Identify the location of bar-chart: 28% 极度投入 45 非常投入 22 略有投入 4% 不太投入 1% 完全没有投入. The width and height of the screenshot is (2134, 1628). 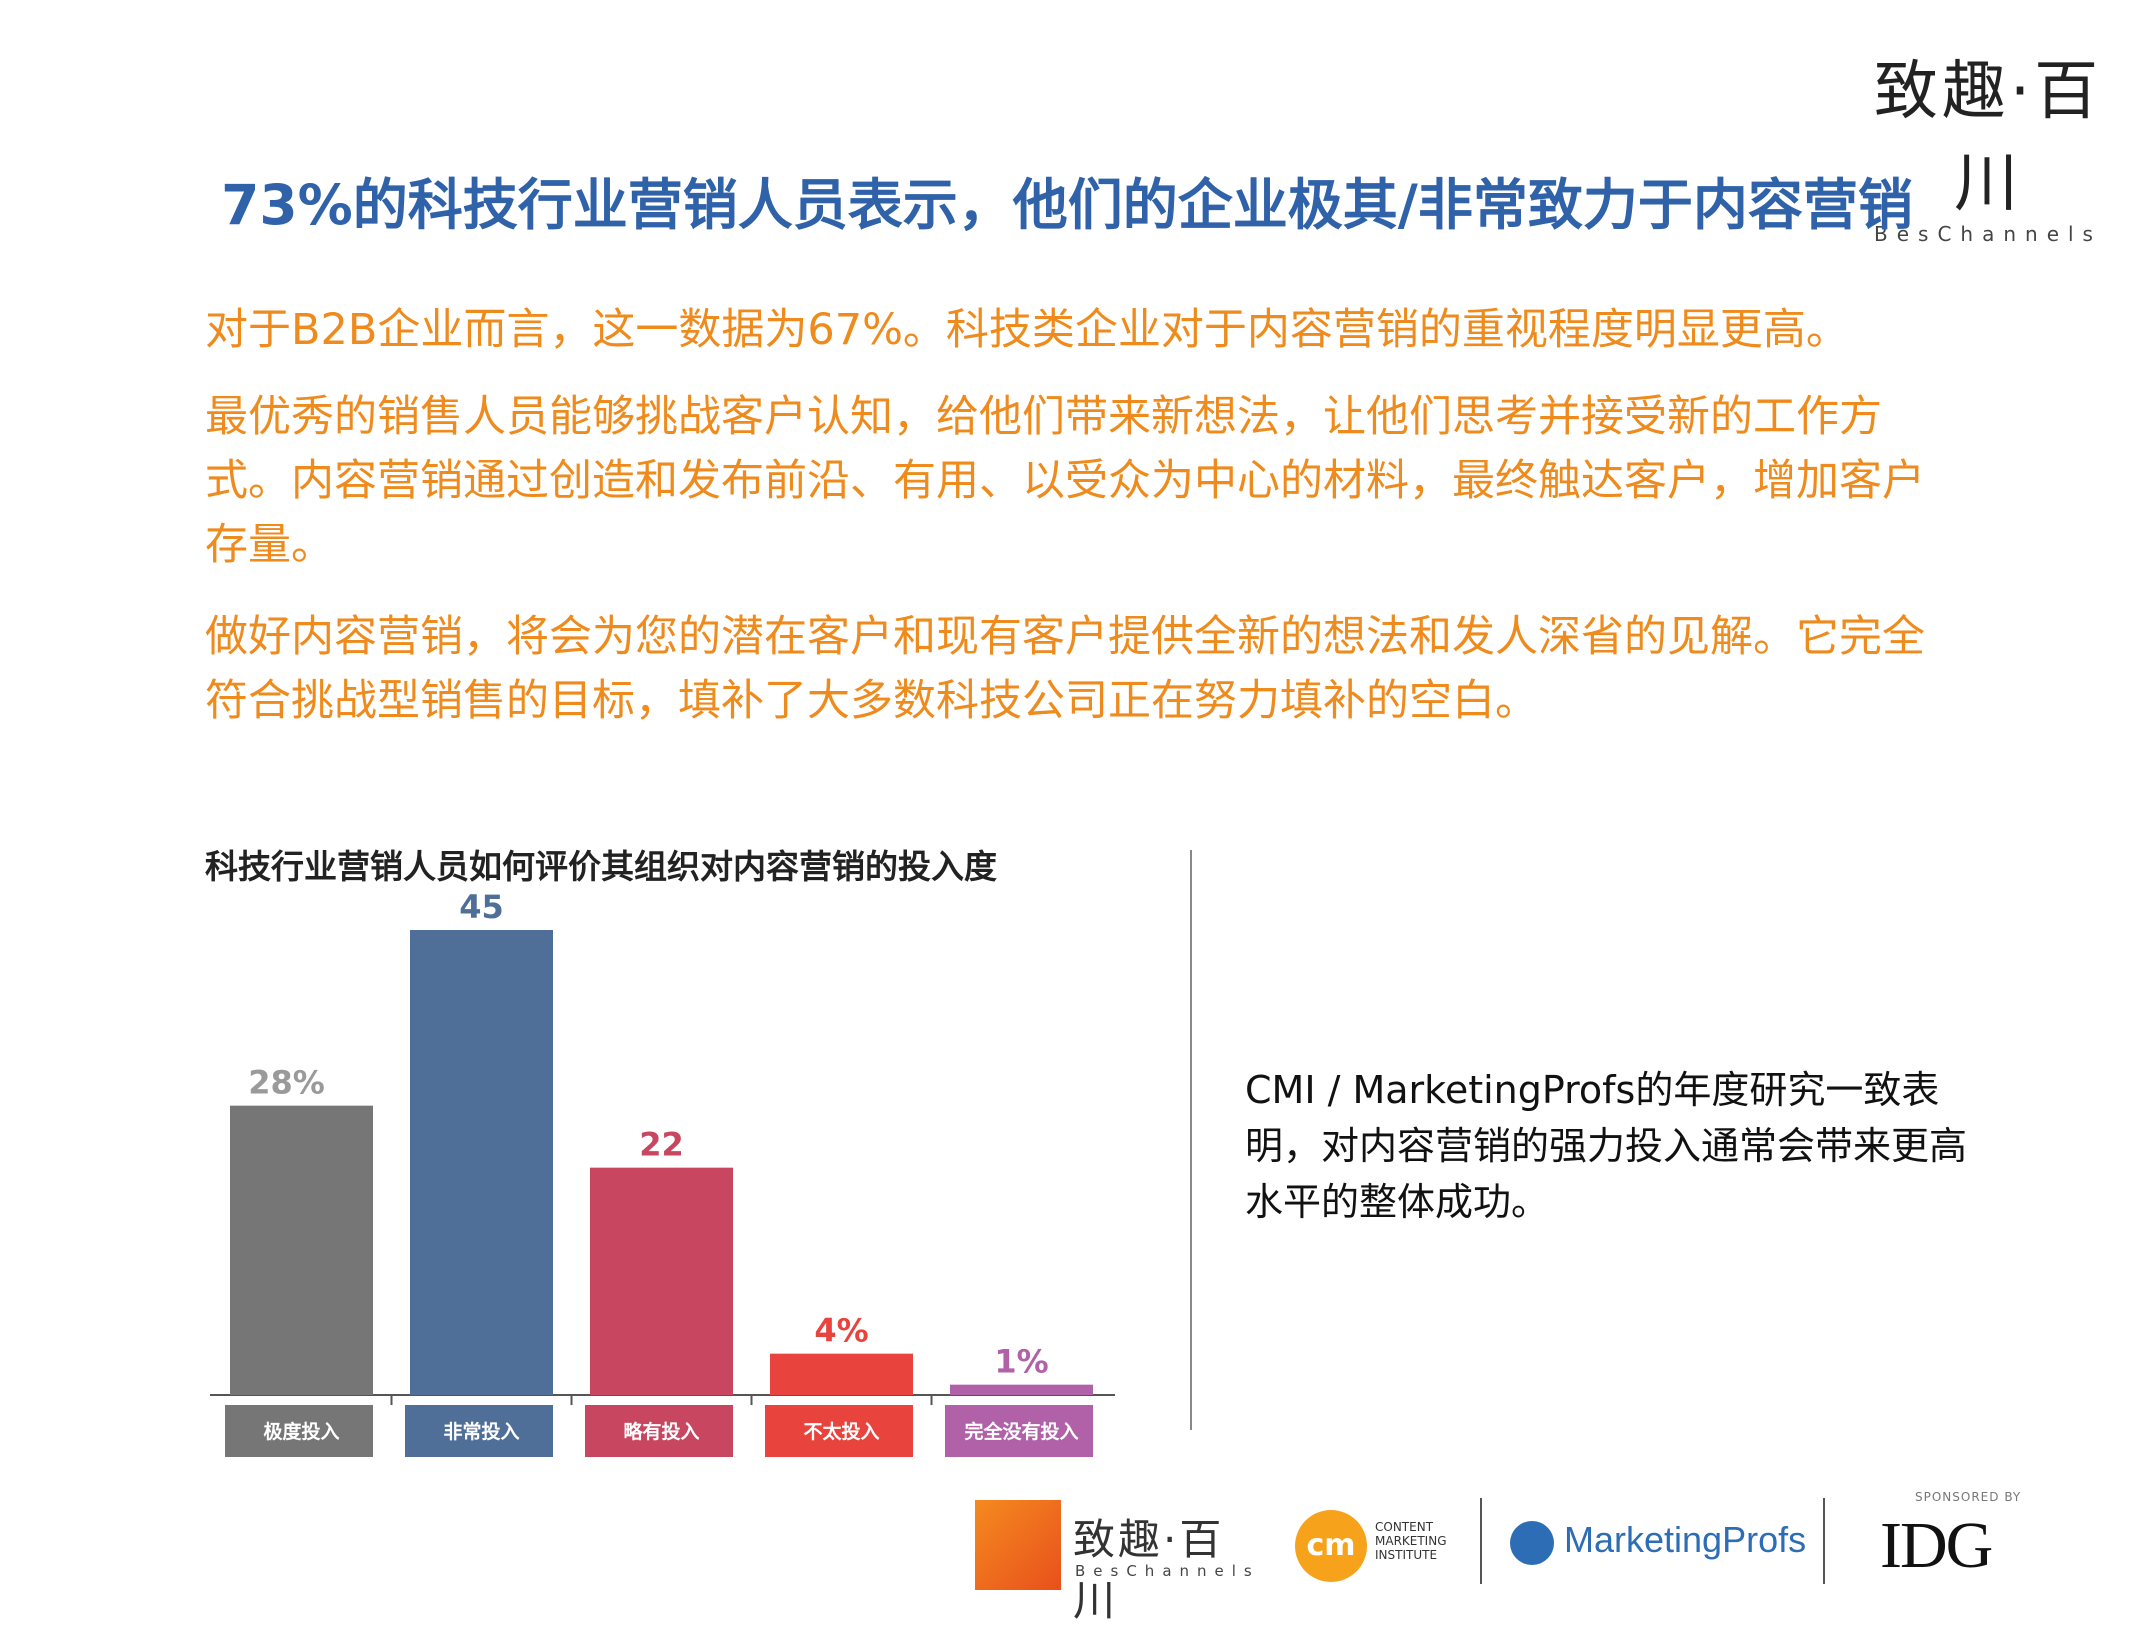
(662, 1172).